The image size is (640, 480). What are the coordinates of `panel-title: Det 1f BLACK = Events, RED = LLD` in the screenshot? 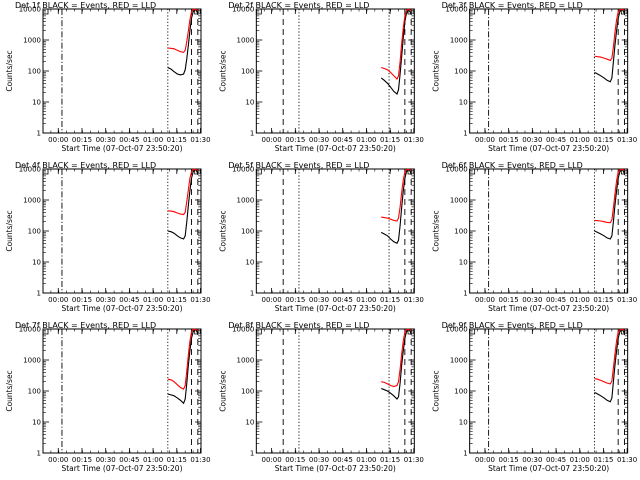 It's located at (85, 5).